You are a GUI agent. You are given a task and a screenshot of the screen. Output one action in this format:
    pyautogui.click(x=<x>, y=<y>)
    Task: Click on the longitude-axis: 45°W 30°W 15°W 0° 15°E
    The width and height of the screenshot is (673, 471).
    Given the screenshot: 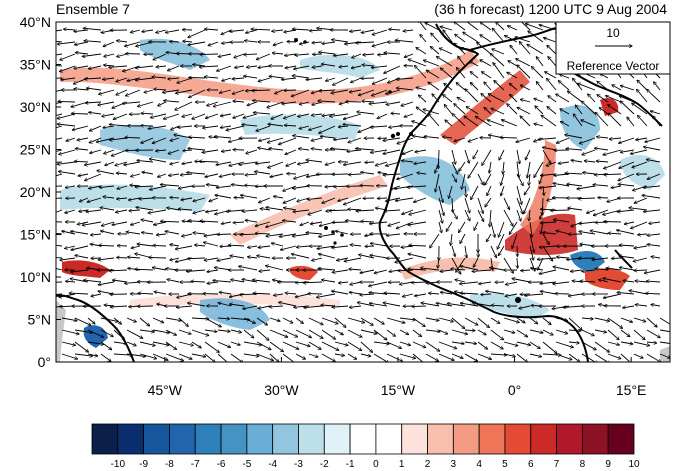 What is the action you would take?
    pyautogui.click(x=397, y=377)
    